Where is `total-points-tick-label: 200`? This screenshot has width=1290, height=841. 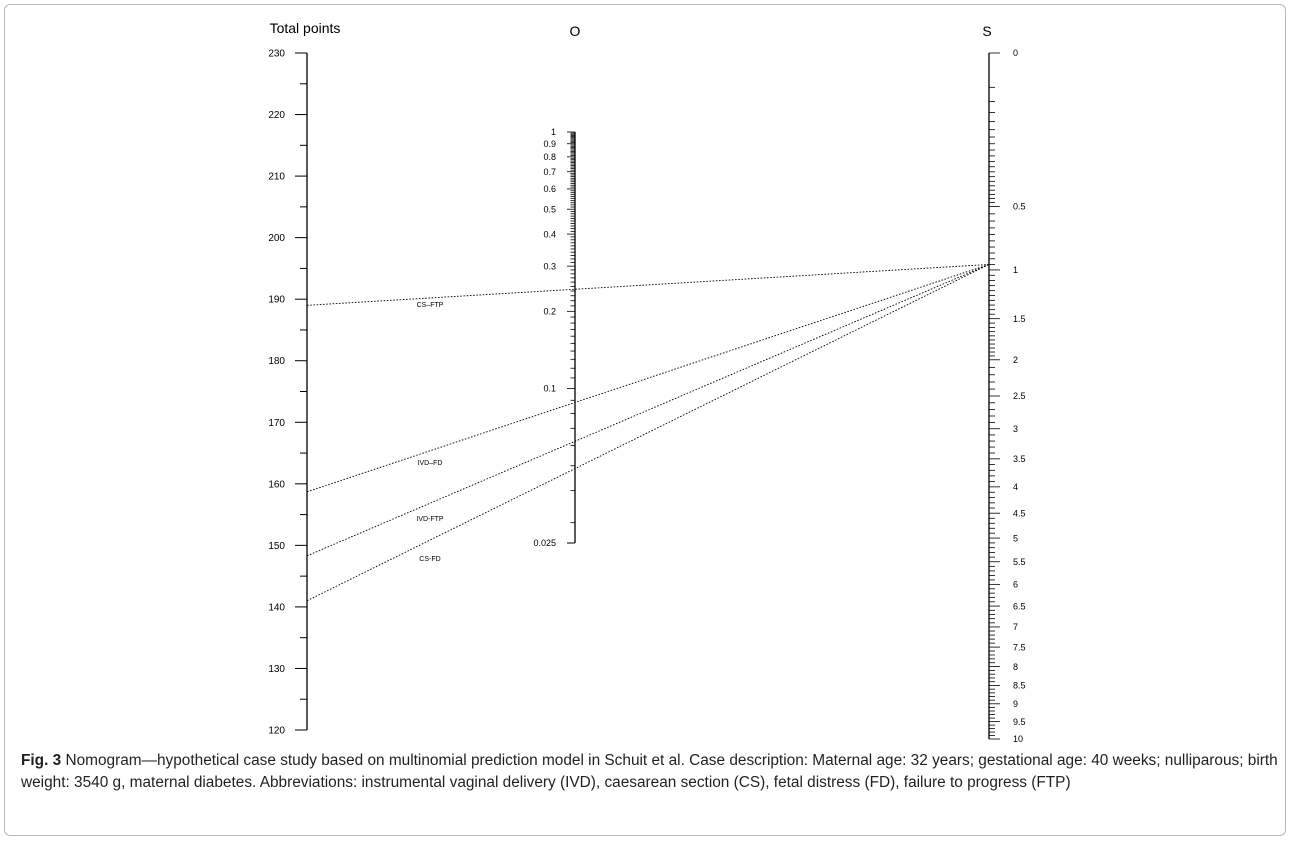
total-points-tick-label: 200 is located at coordinates (276, 238).